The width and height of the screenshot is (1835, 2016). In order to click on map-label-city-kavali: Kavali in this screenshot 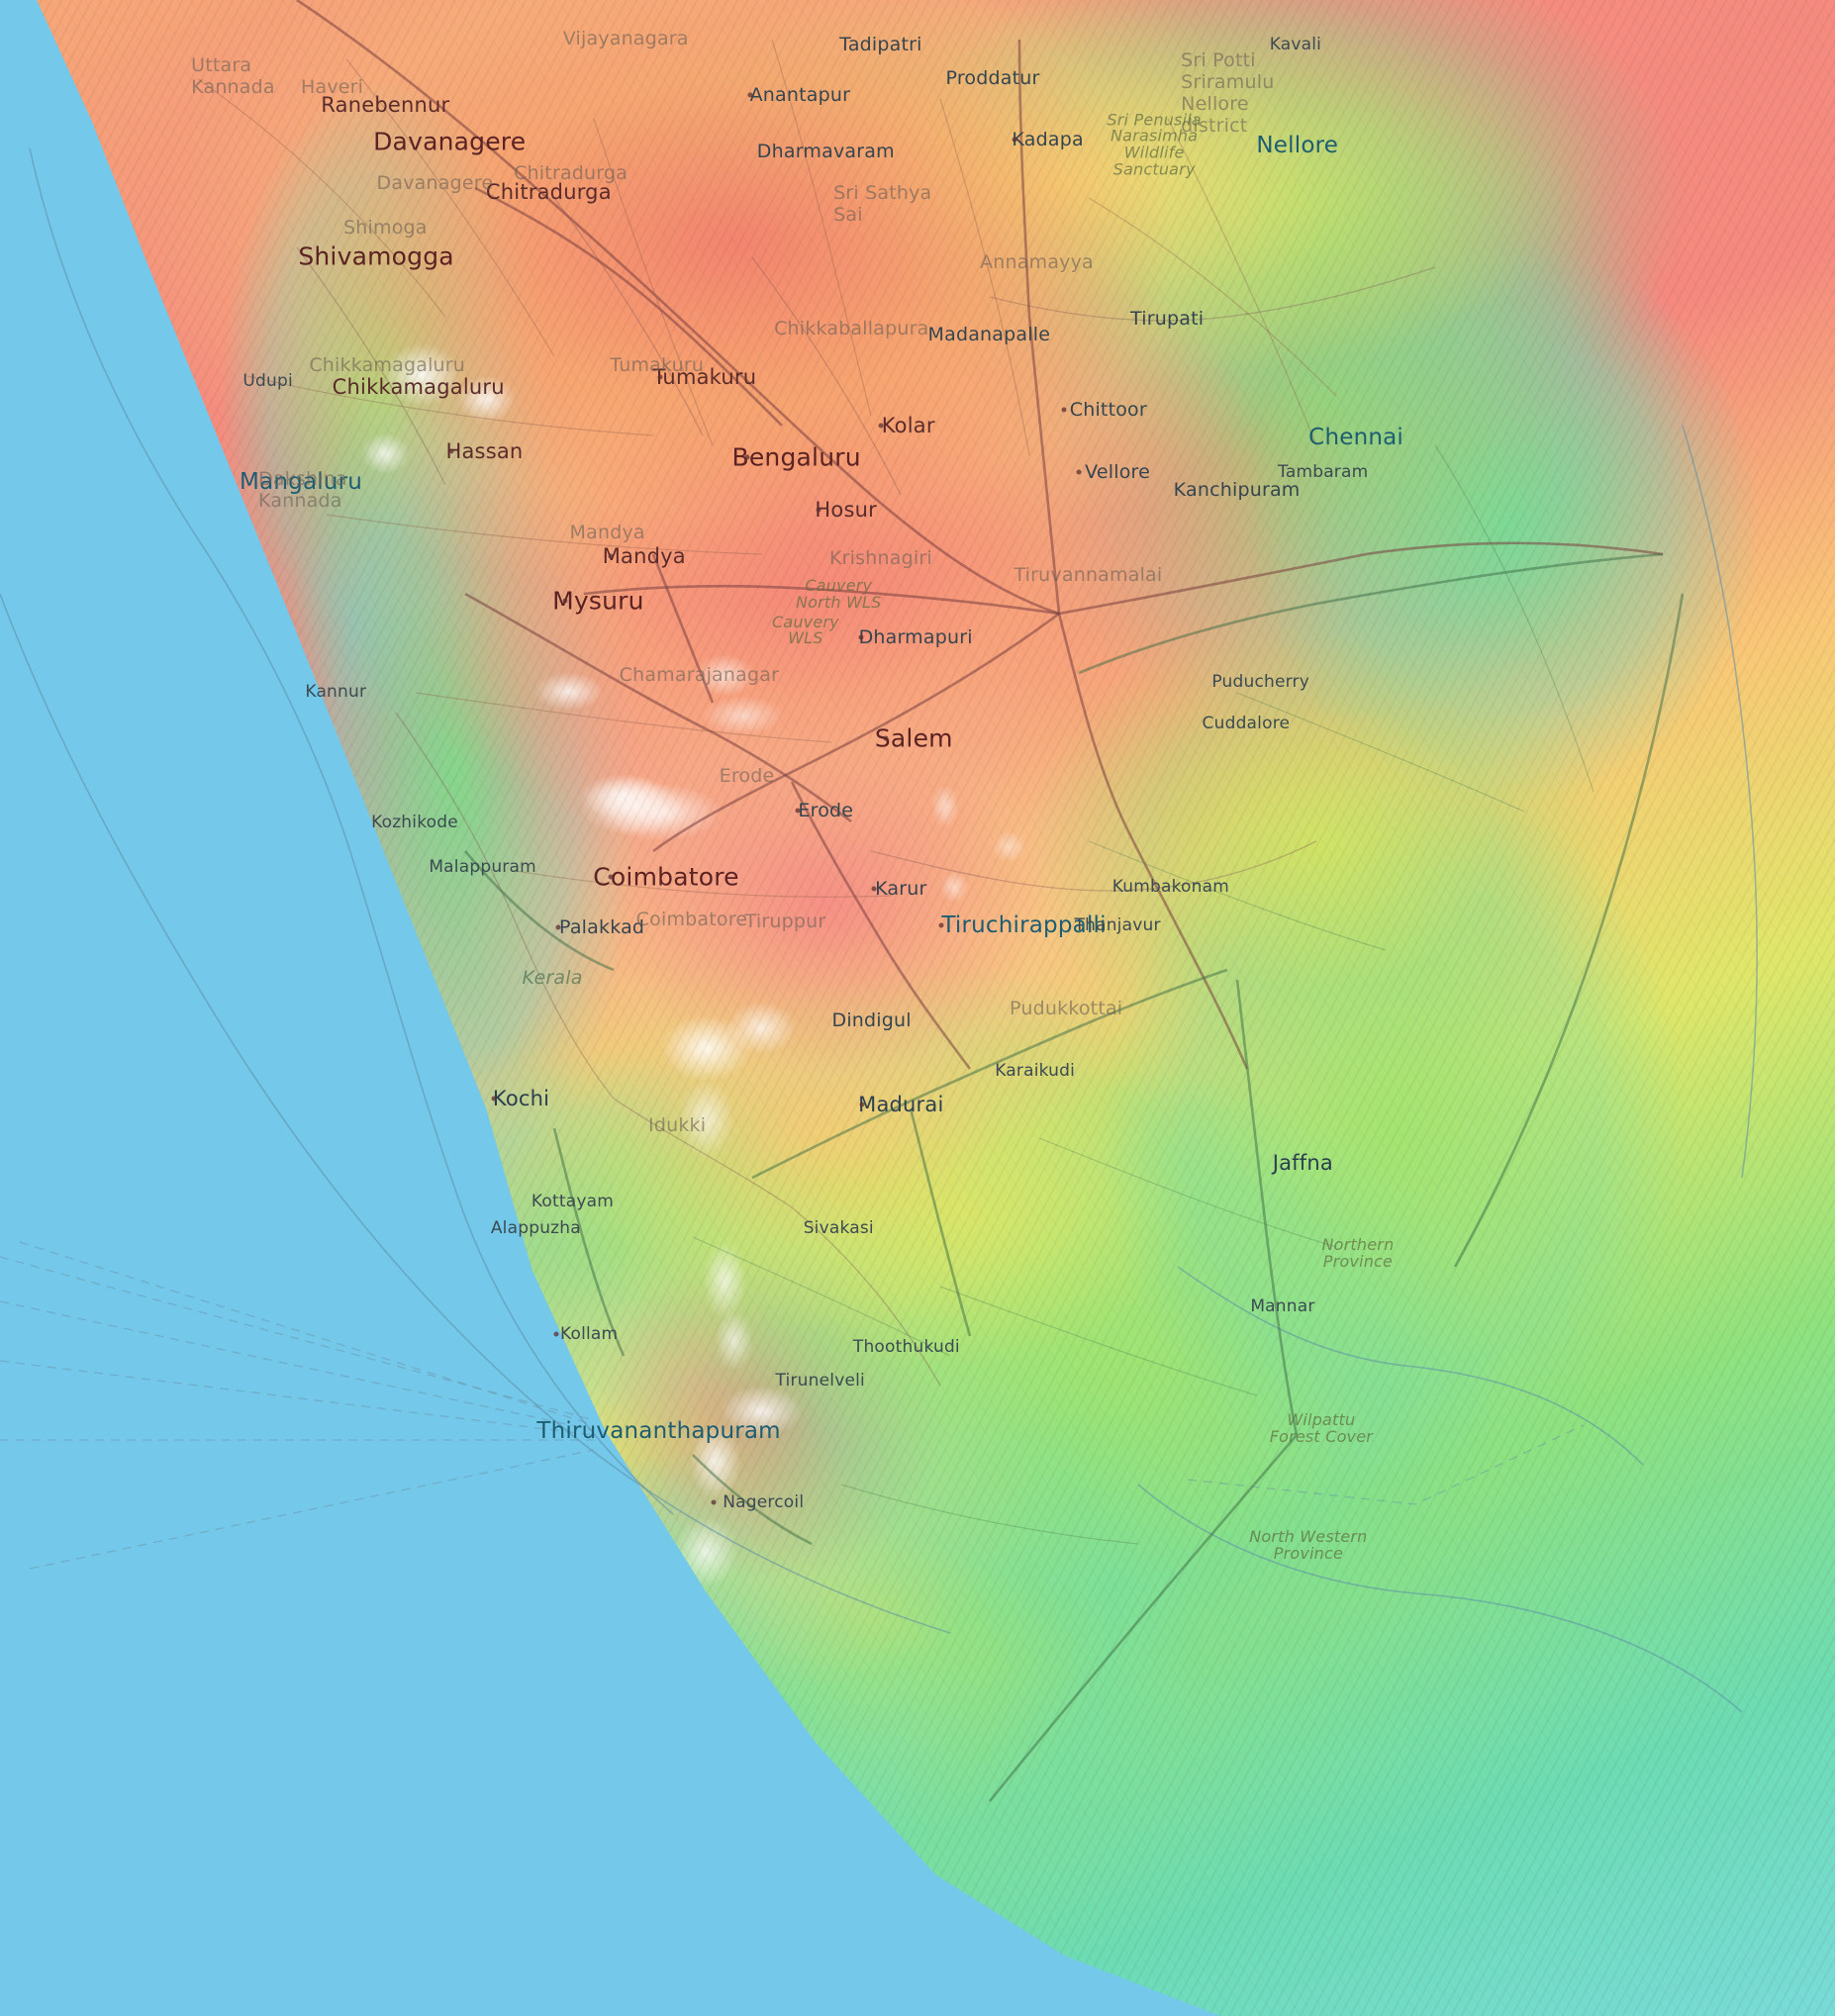, I will do `click(1295, 44)`.